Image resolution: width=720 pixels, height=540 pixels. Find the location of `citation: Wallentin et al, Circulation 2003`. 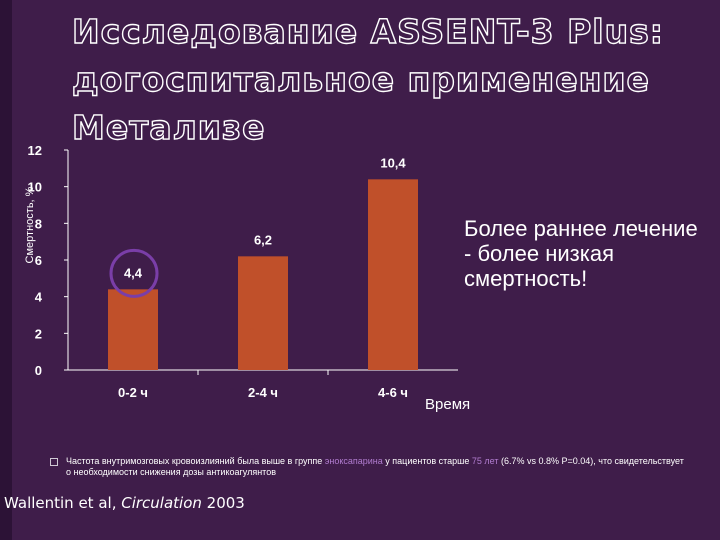

citation: Wallentin et al, Circulation 2003 is located at coordinates (124, 503).